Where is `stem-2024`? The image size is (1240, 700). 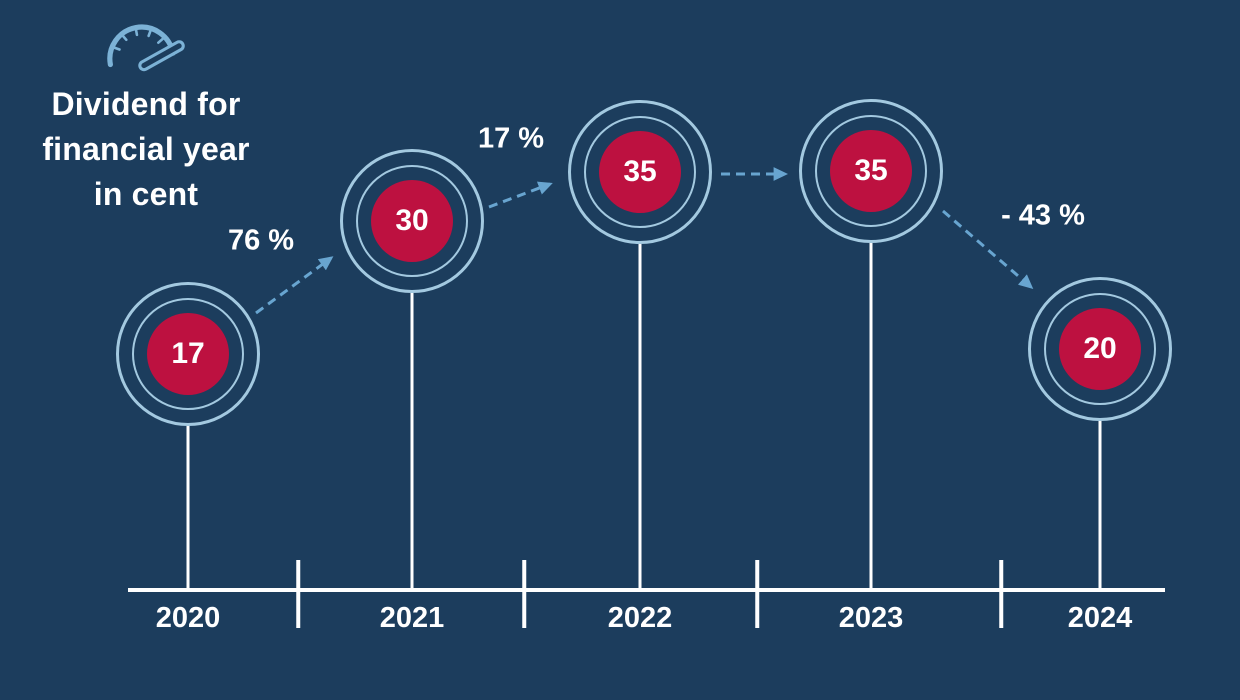
stem-2024 is located at coordinates (1100, 505).